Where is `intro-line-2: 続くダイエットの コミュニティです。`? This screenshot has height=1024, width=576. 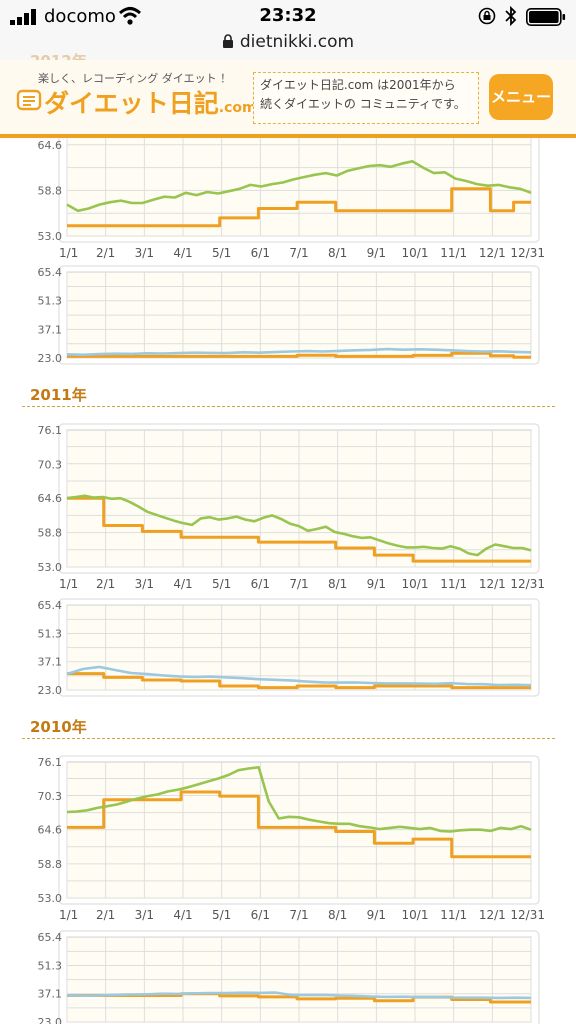 intro-line-2: 続くダイエットの コミュニティです。 is located at coordinates (363, 104).